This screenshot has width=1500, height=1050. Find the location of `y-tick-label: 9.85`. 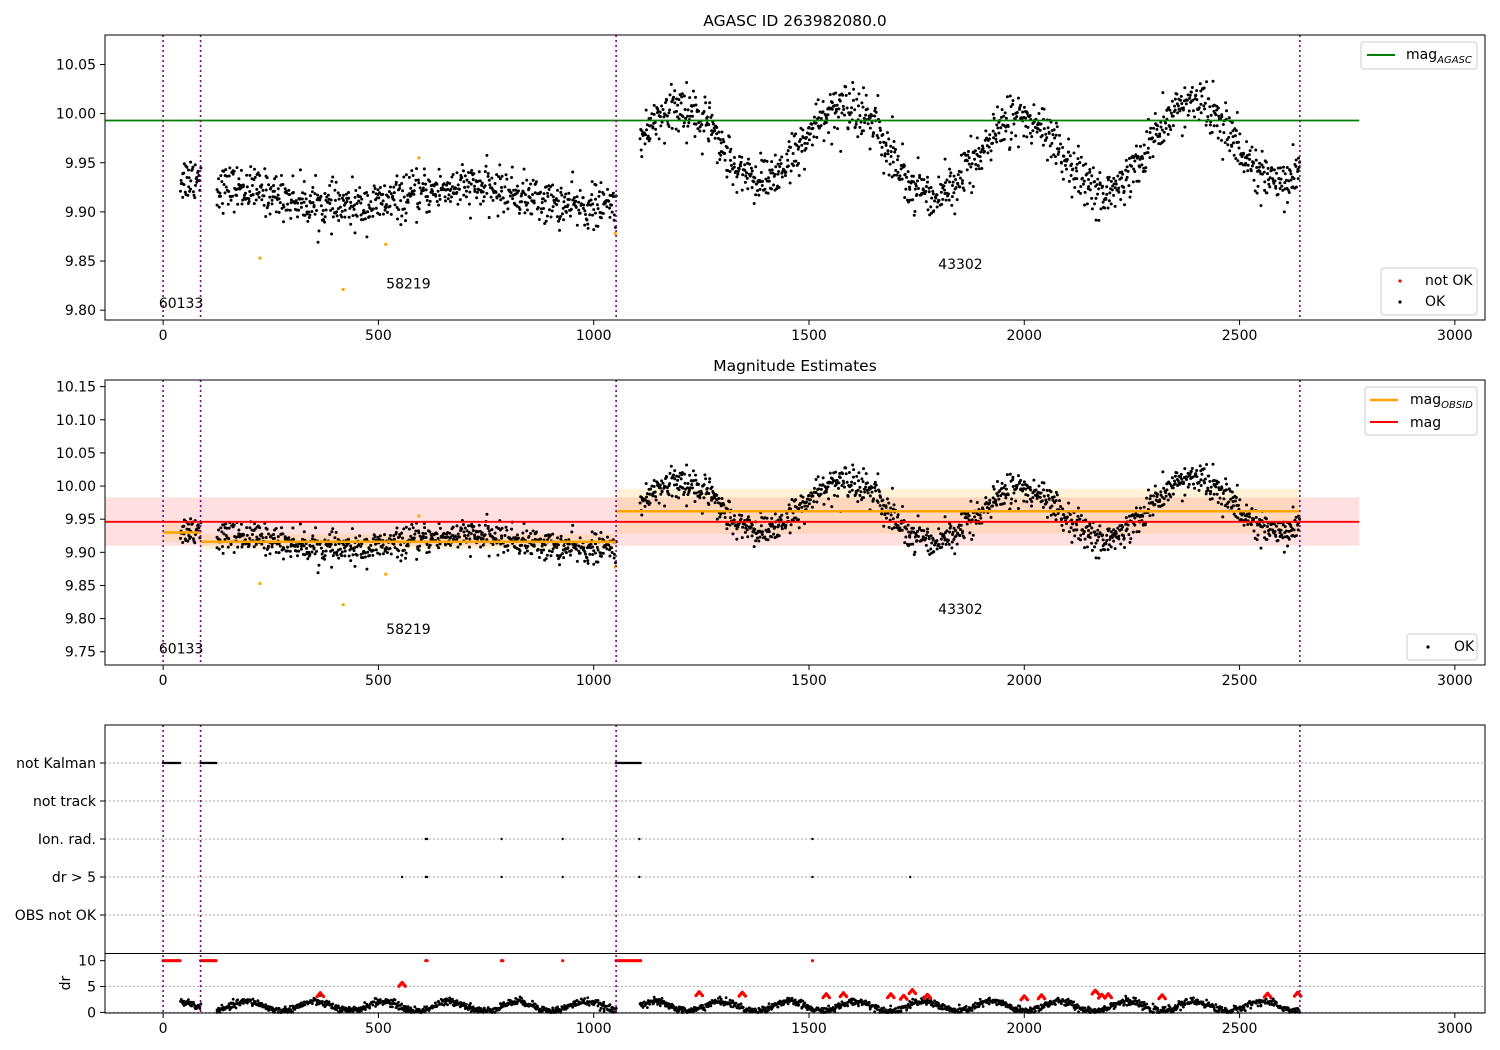

y-tick-label: 9.85 is located at coordinates (80, 586).